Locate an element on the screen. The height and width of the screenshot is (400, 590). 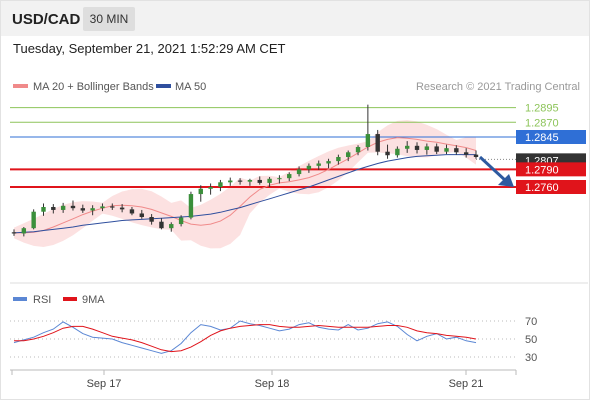
x-tick-label: Sep 17 is located at coordinates (104, 384).